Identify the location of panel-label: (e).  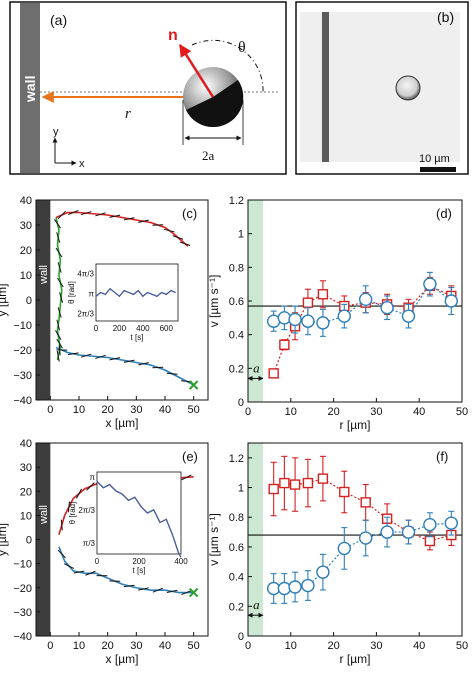
(190, 456).